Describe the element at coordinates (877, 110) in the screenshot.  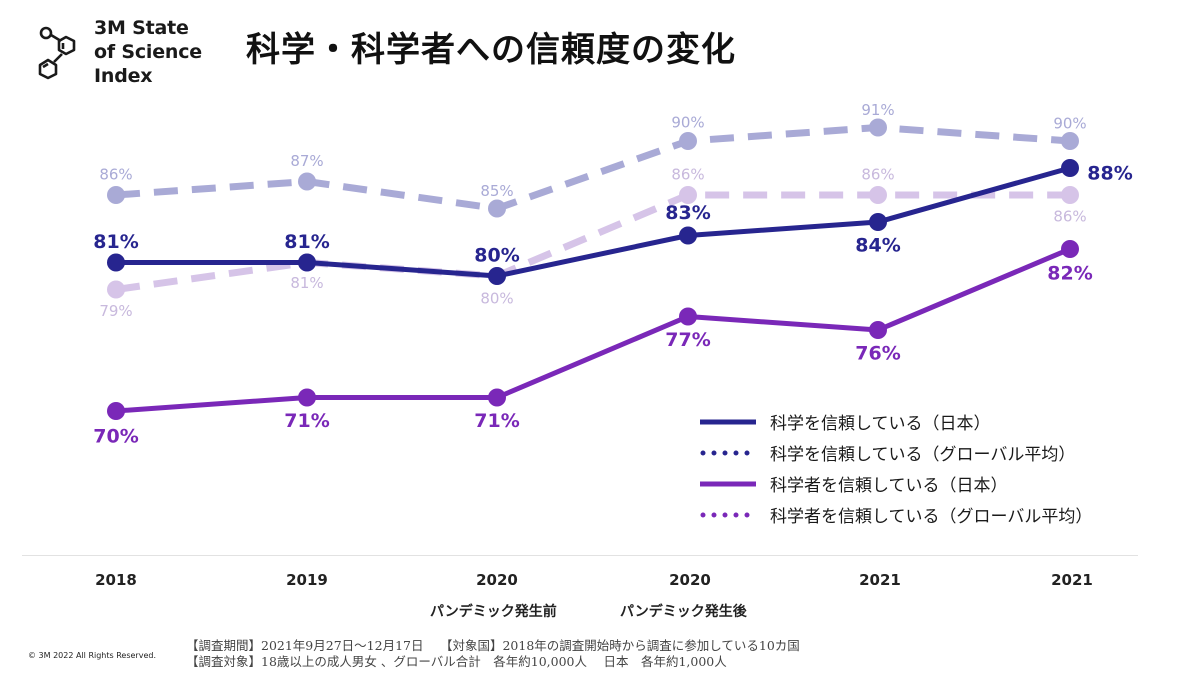
I see `data-label: 91%` at that location.